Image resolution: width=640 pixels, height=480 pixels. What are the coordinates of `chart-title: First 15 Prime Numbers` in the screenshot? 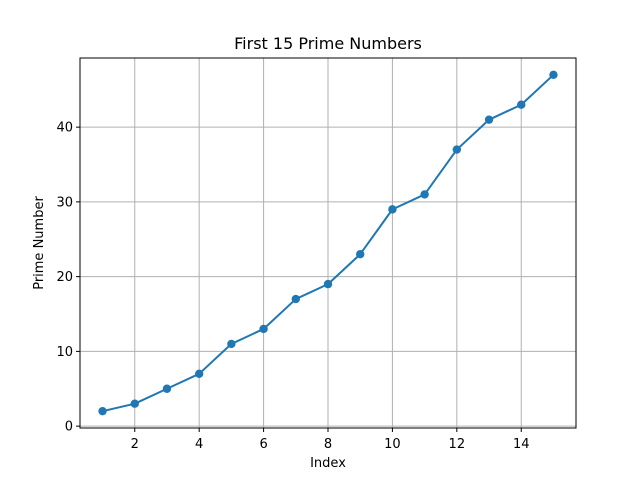 It's located at (328, 43).